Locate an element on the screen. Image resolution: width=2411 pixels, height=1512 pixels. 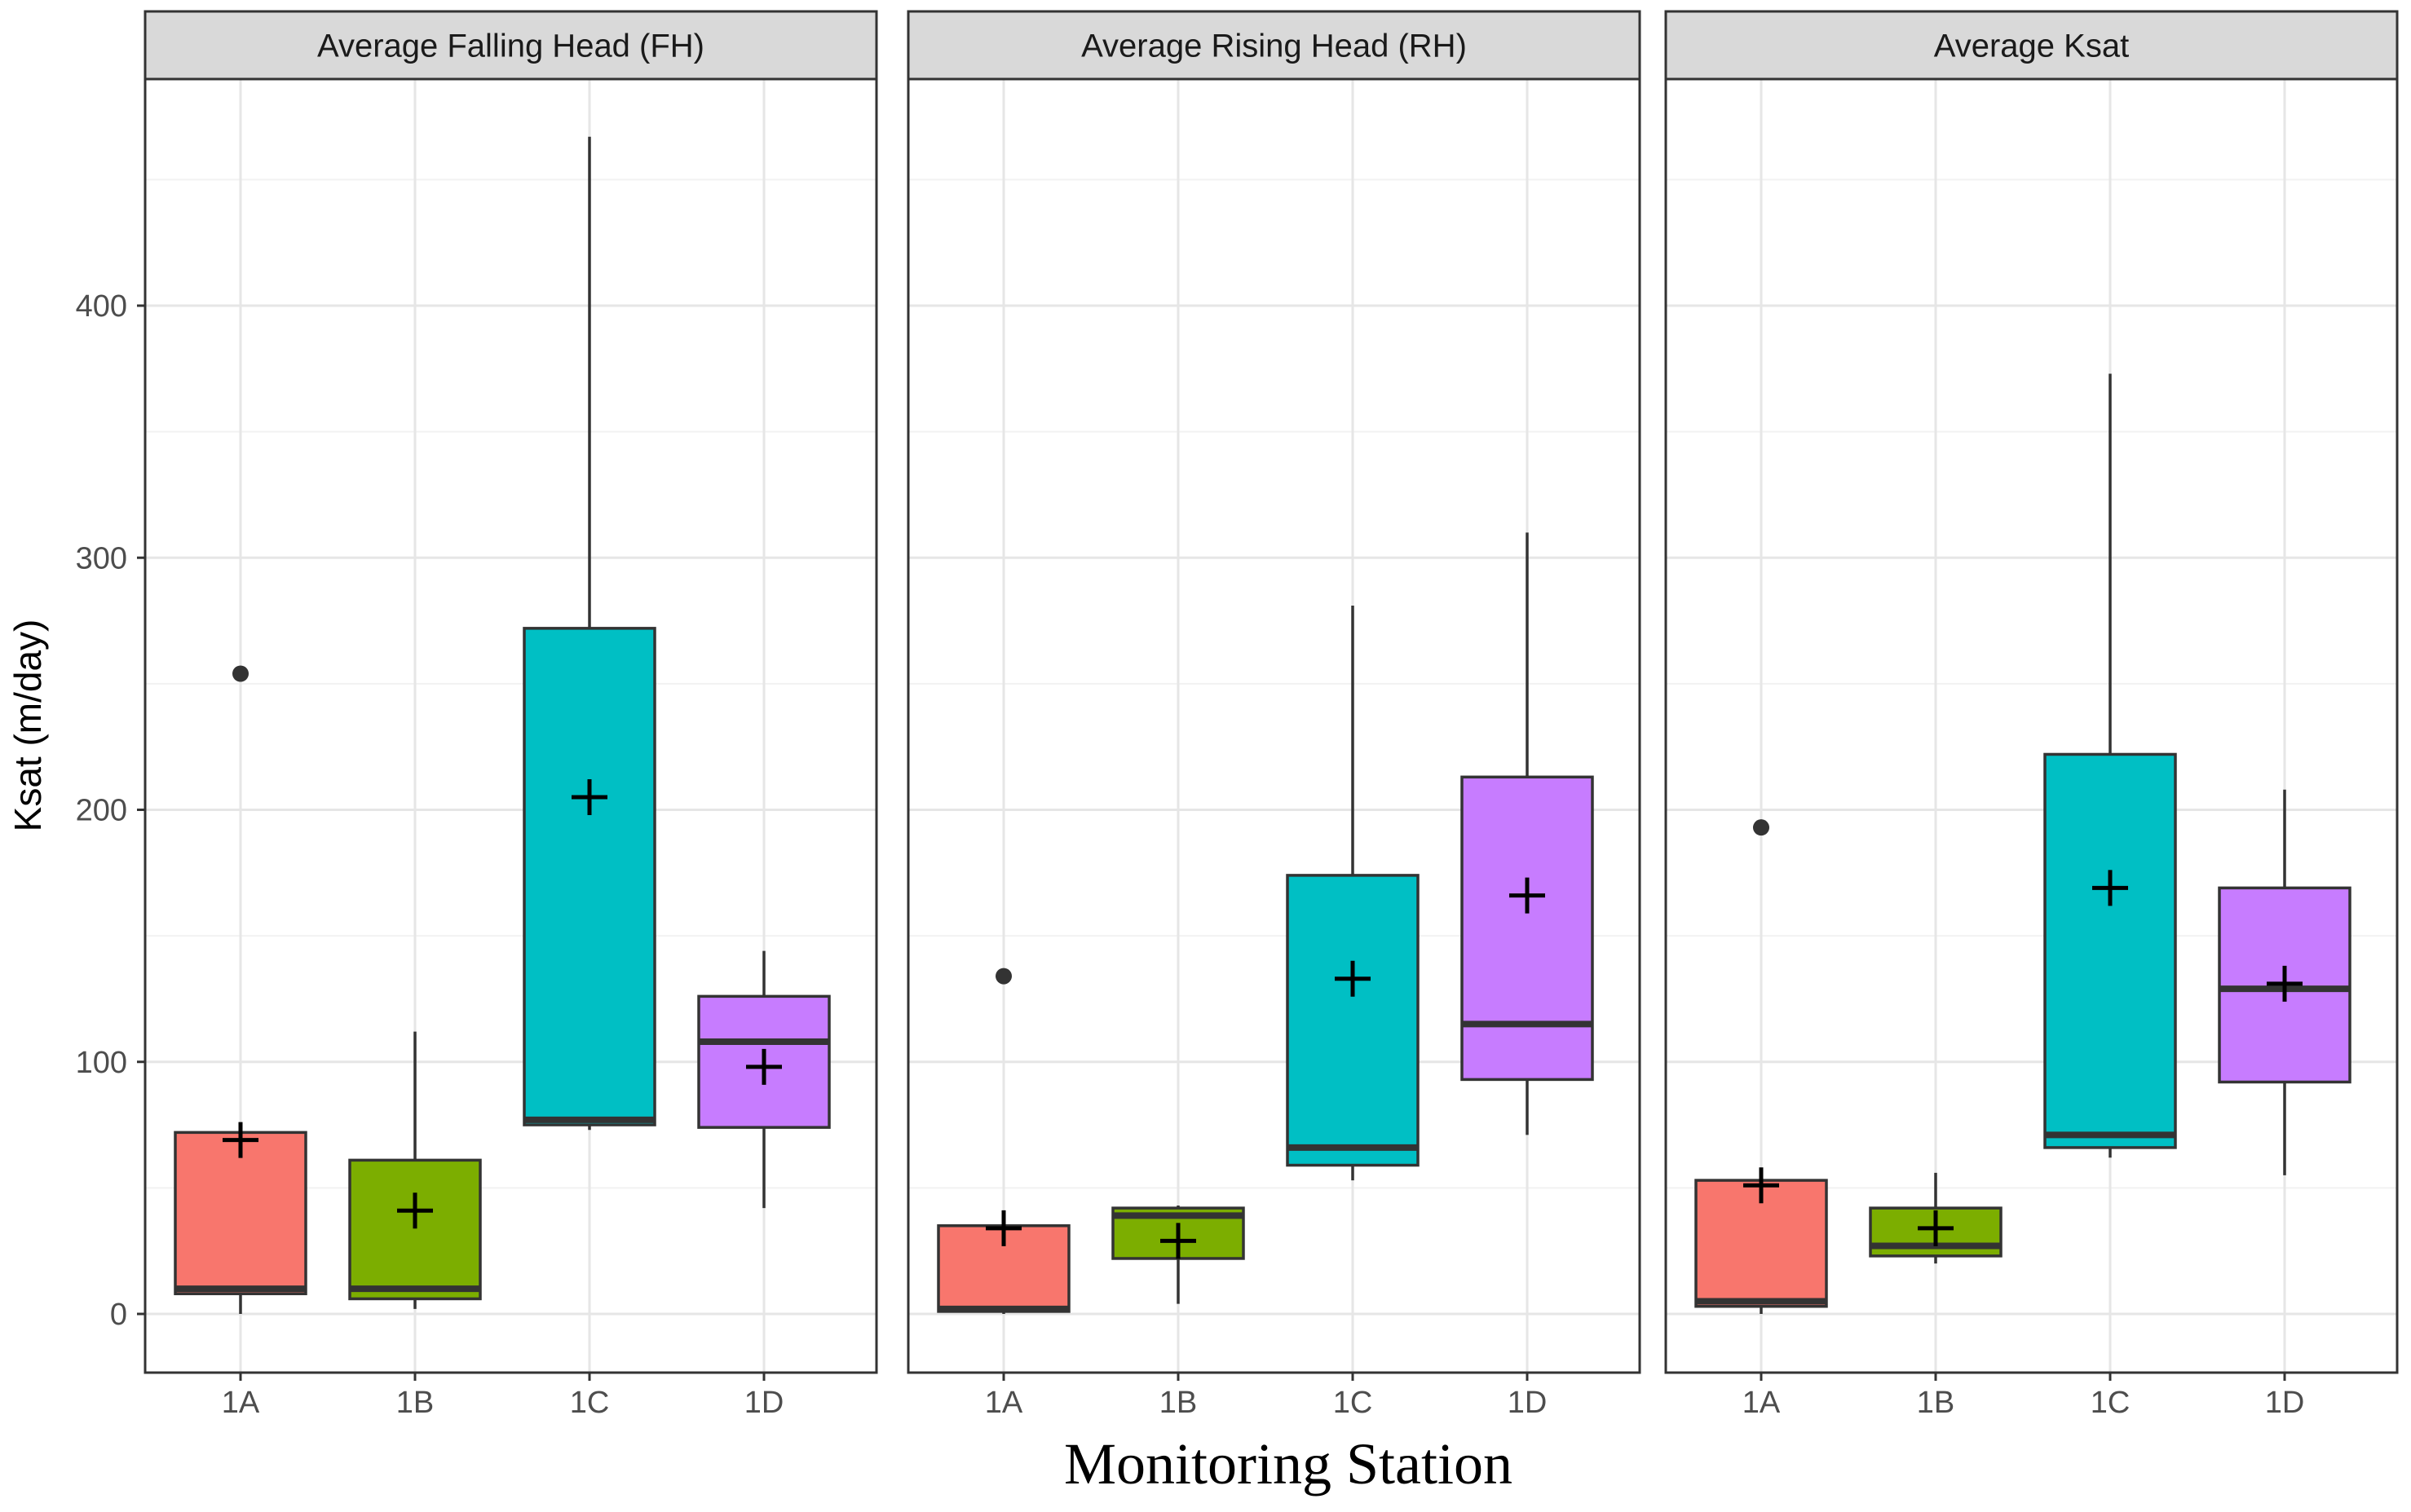
strip-label: Average Ksat is located at coordinates (2031, 47).